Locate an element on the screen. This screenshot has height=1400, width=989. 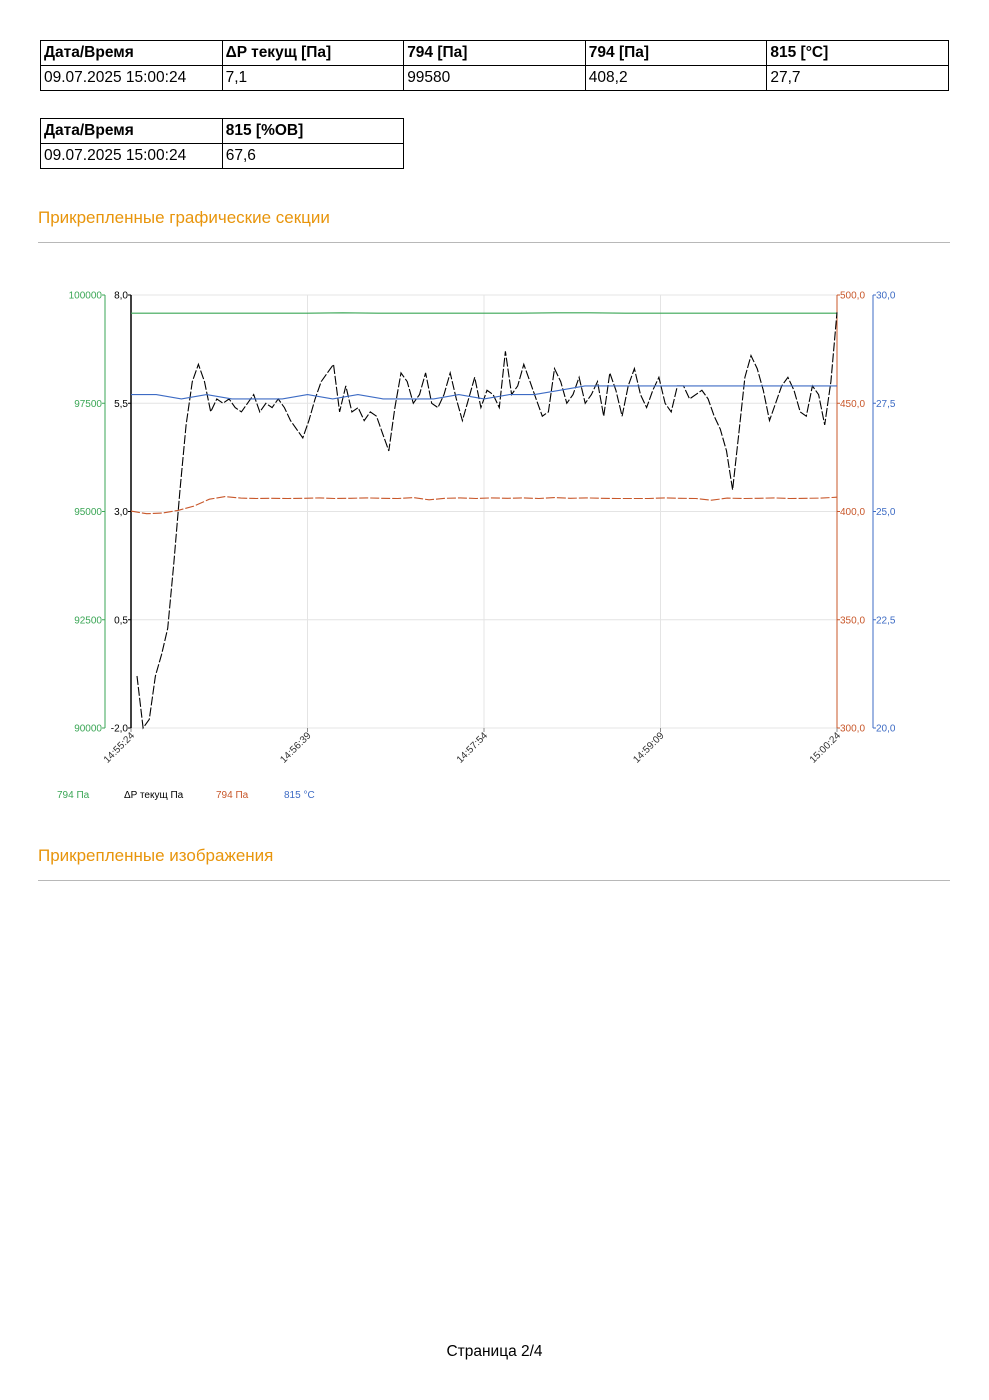
axis-tick-label: 92500 is located at coordinates (88, 620).